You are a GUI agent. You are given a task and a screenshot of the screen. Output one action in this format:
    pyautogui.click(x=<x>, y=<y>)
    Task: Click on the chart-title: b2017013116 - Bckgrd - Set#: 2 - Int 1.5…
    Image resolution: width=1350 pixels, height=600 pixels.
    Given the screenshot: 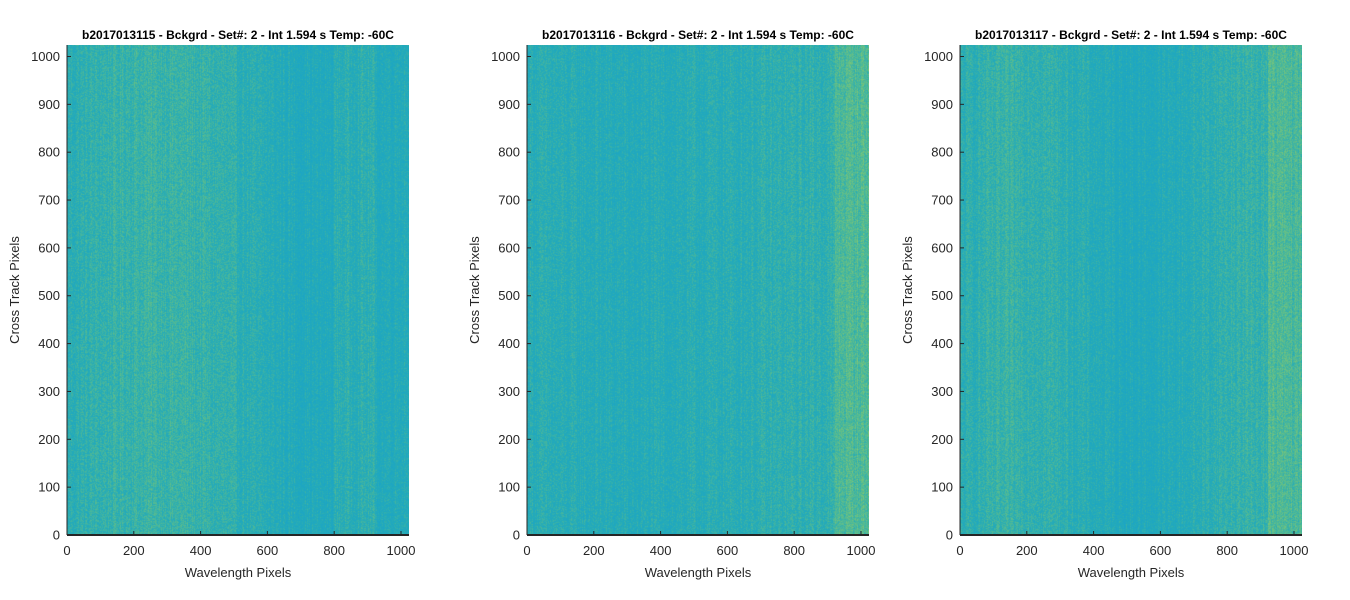 What is the action you would take?
    pyautogui.click(x=698, y=35)
    